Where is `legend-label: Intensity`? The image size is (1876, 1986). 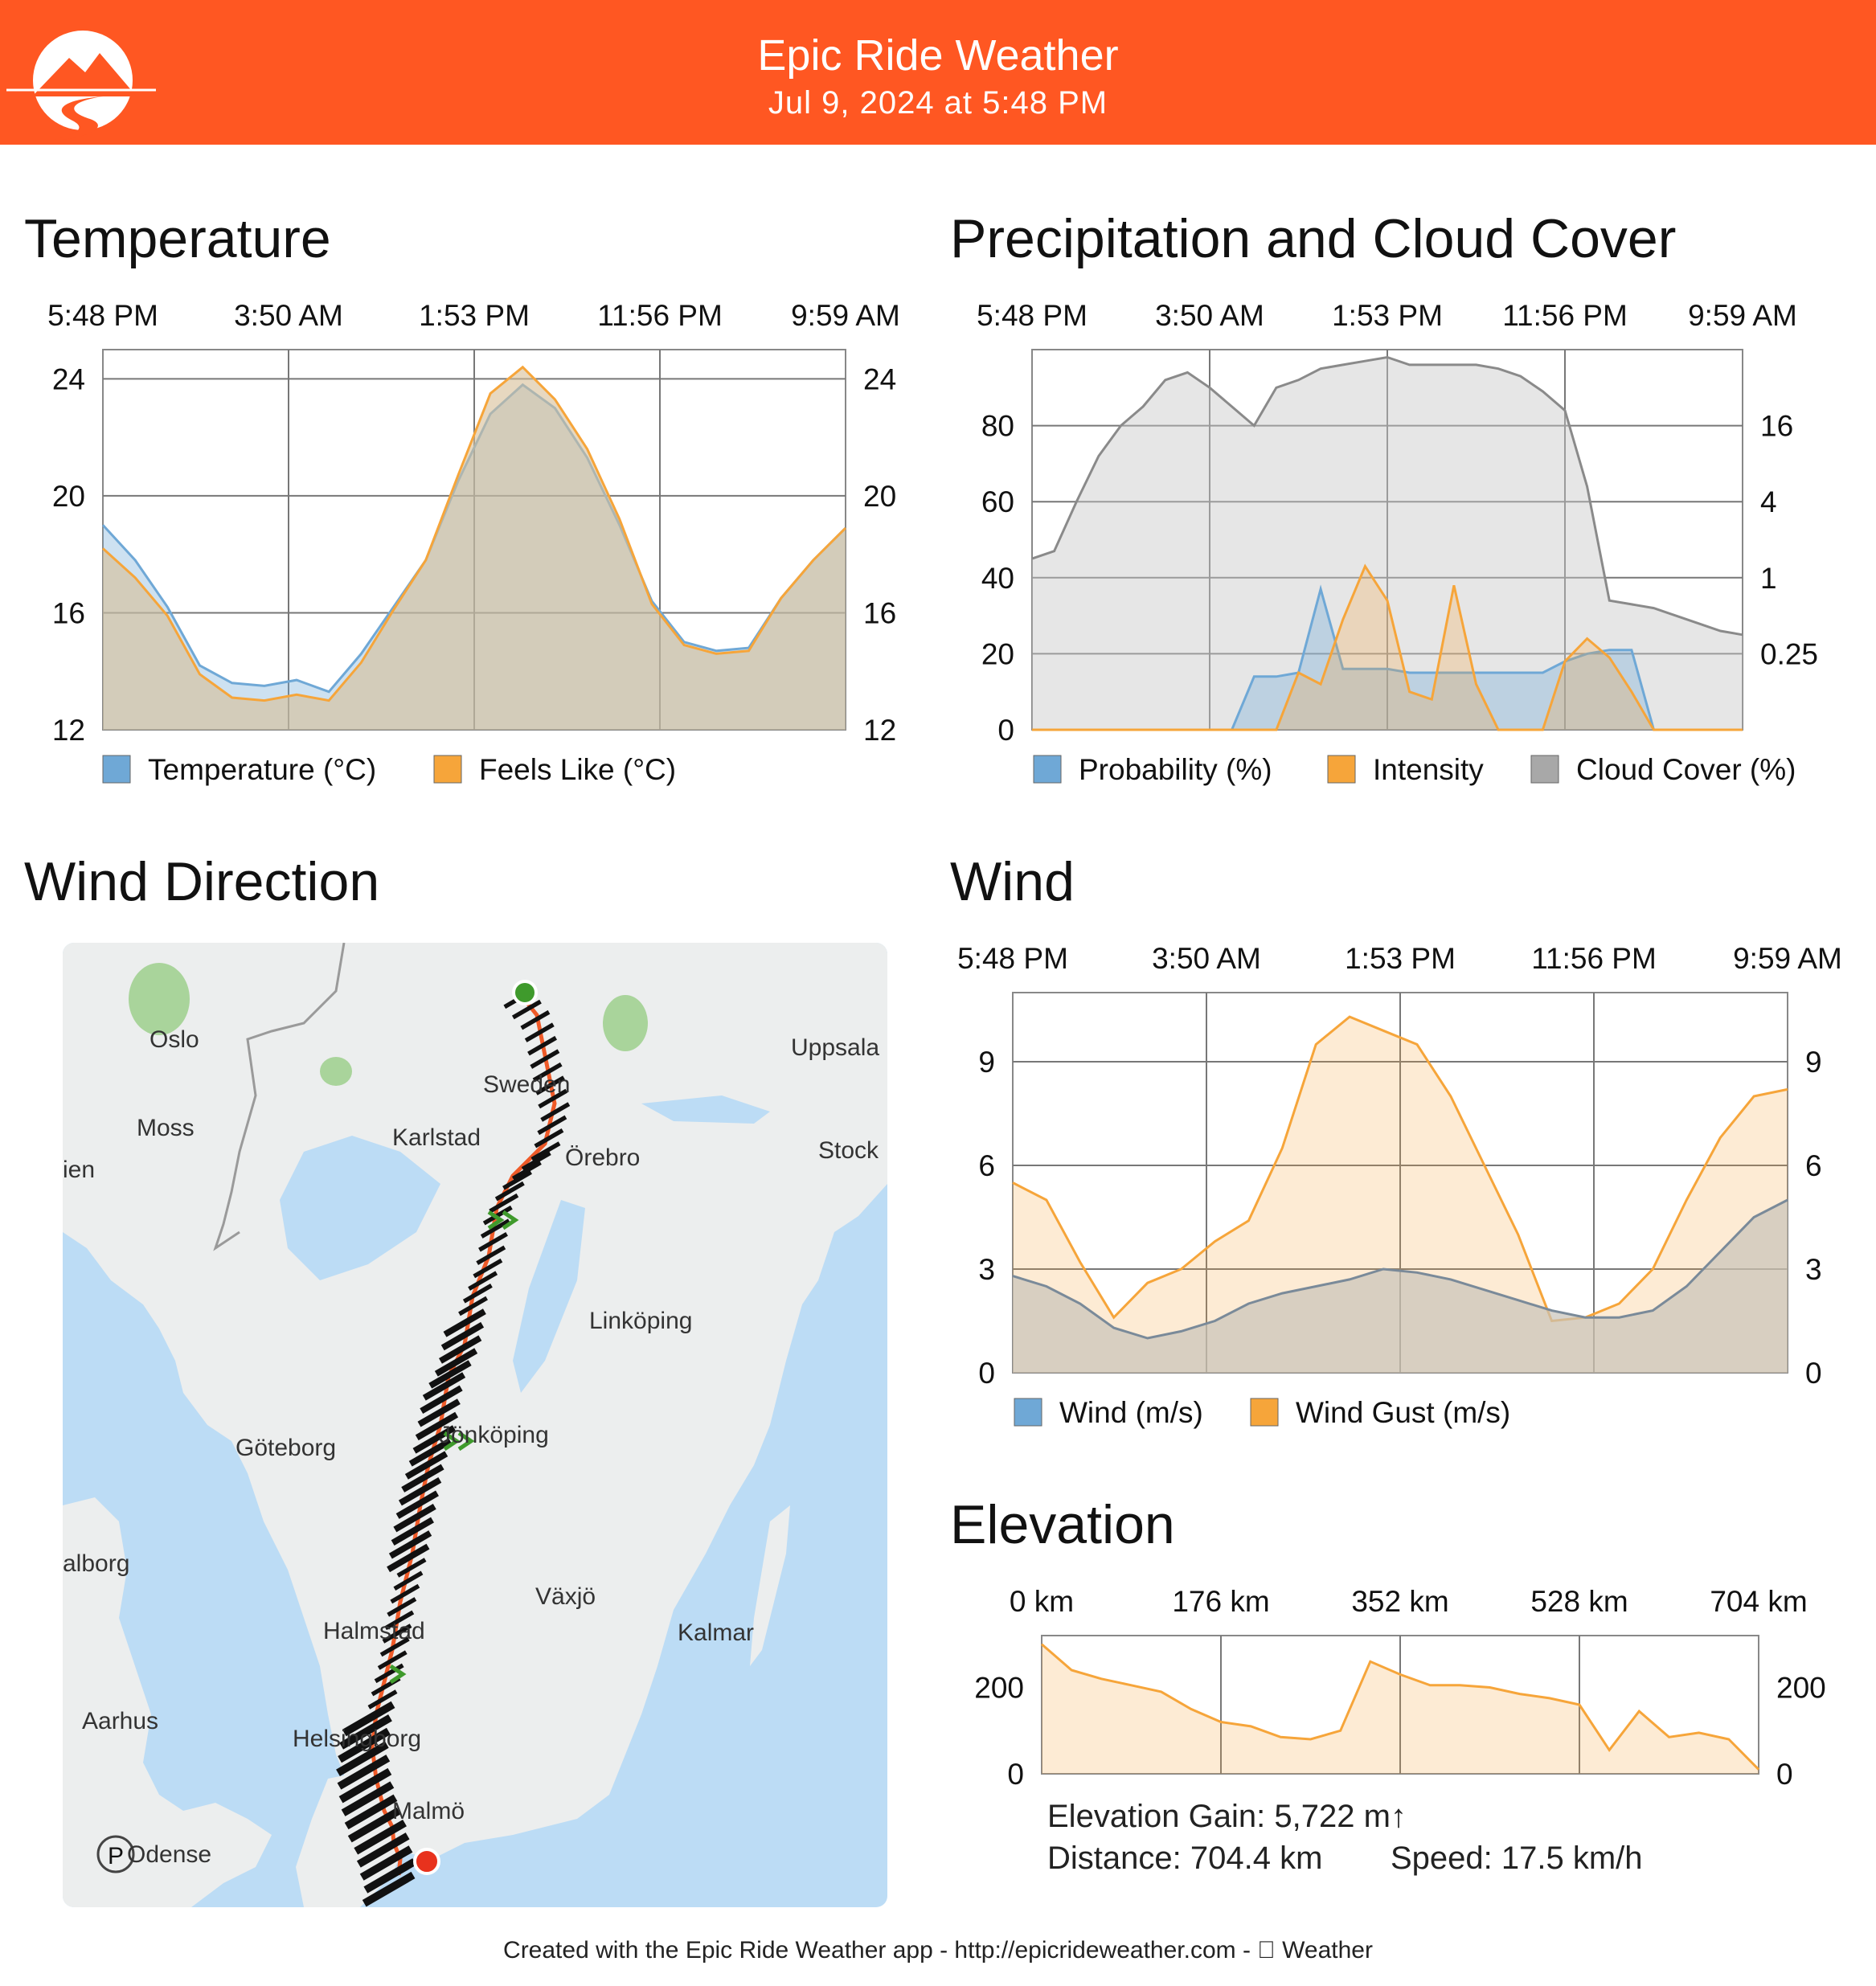 legend-label: Intensity is located at coordinates (1428, 769).